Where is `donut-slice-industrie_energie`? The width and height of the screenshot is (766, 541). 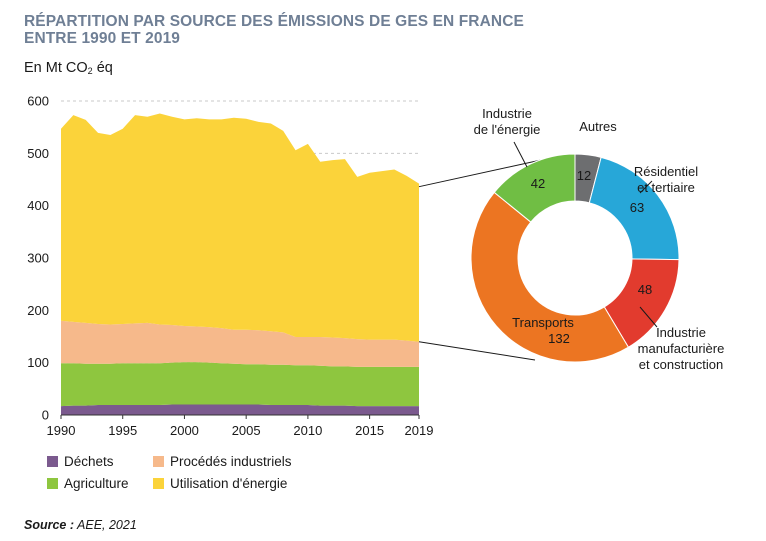 donut-slice-industrie_energie is located at coordinates (534, 188).